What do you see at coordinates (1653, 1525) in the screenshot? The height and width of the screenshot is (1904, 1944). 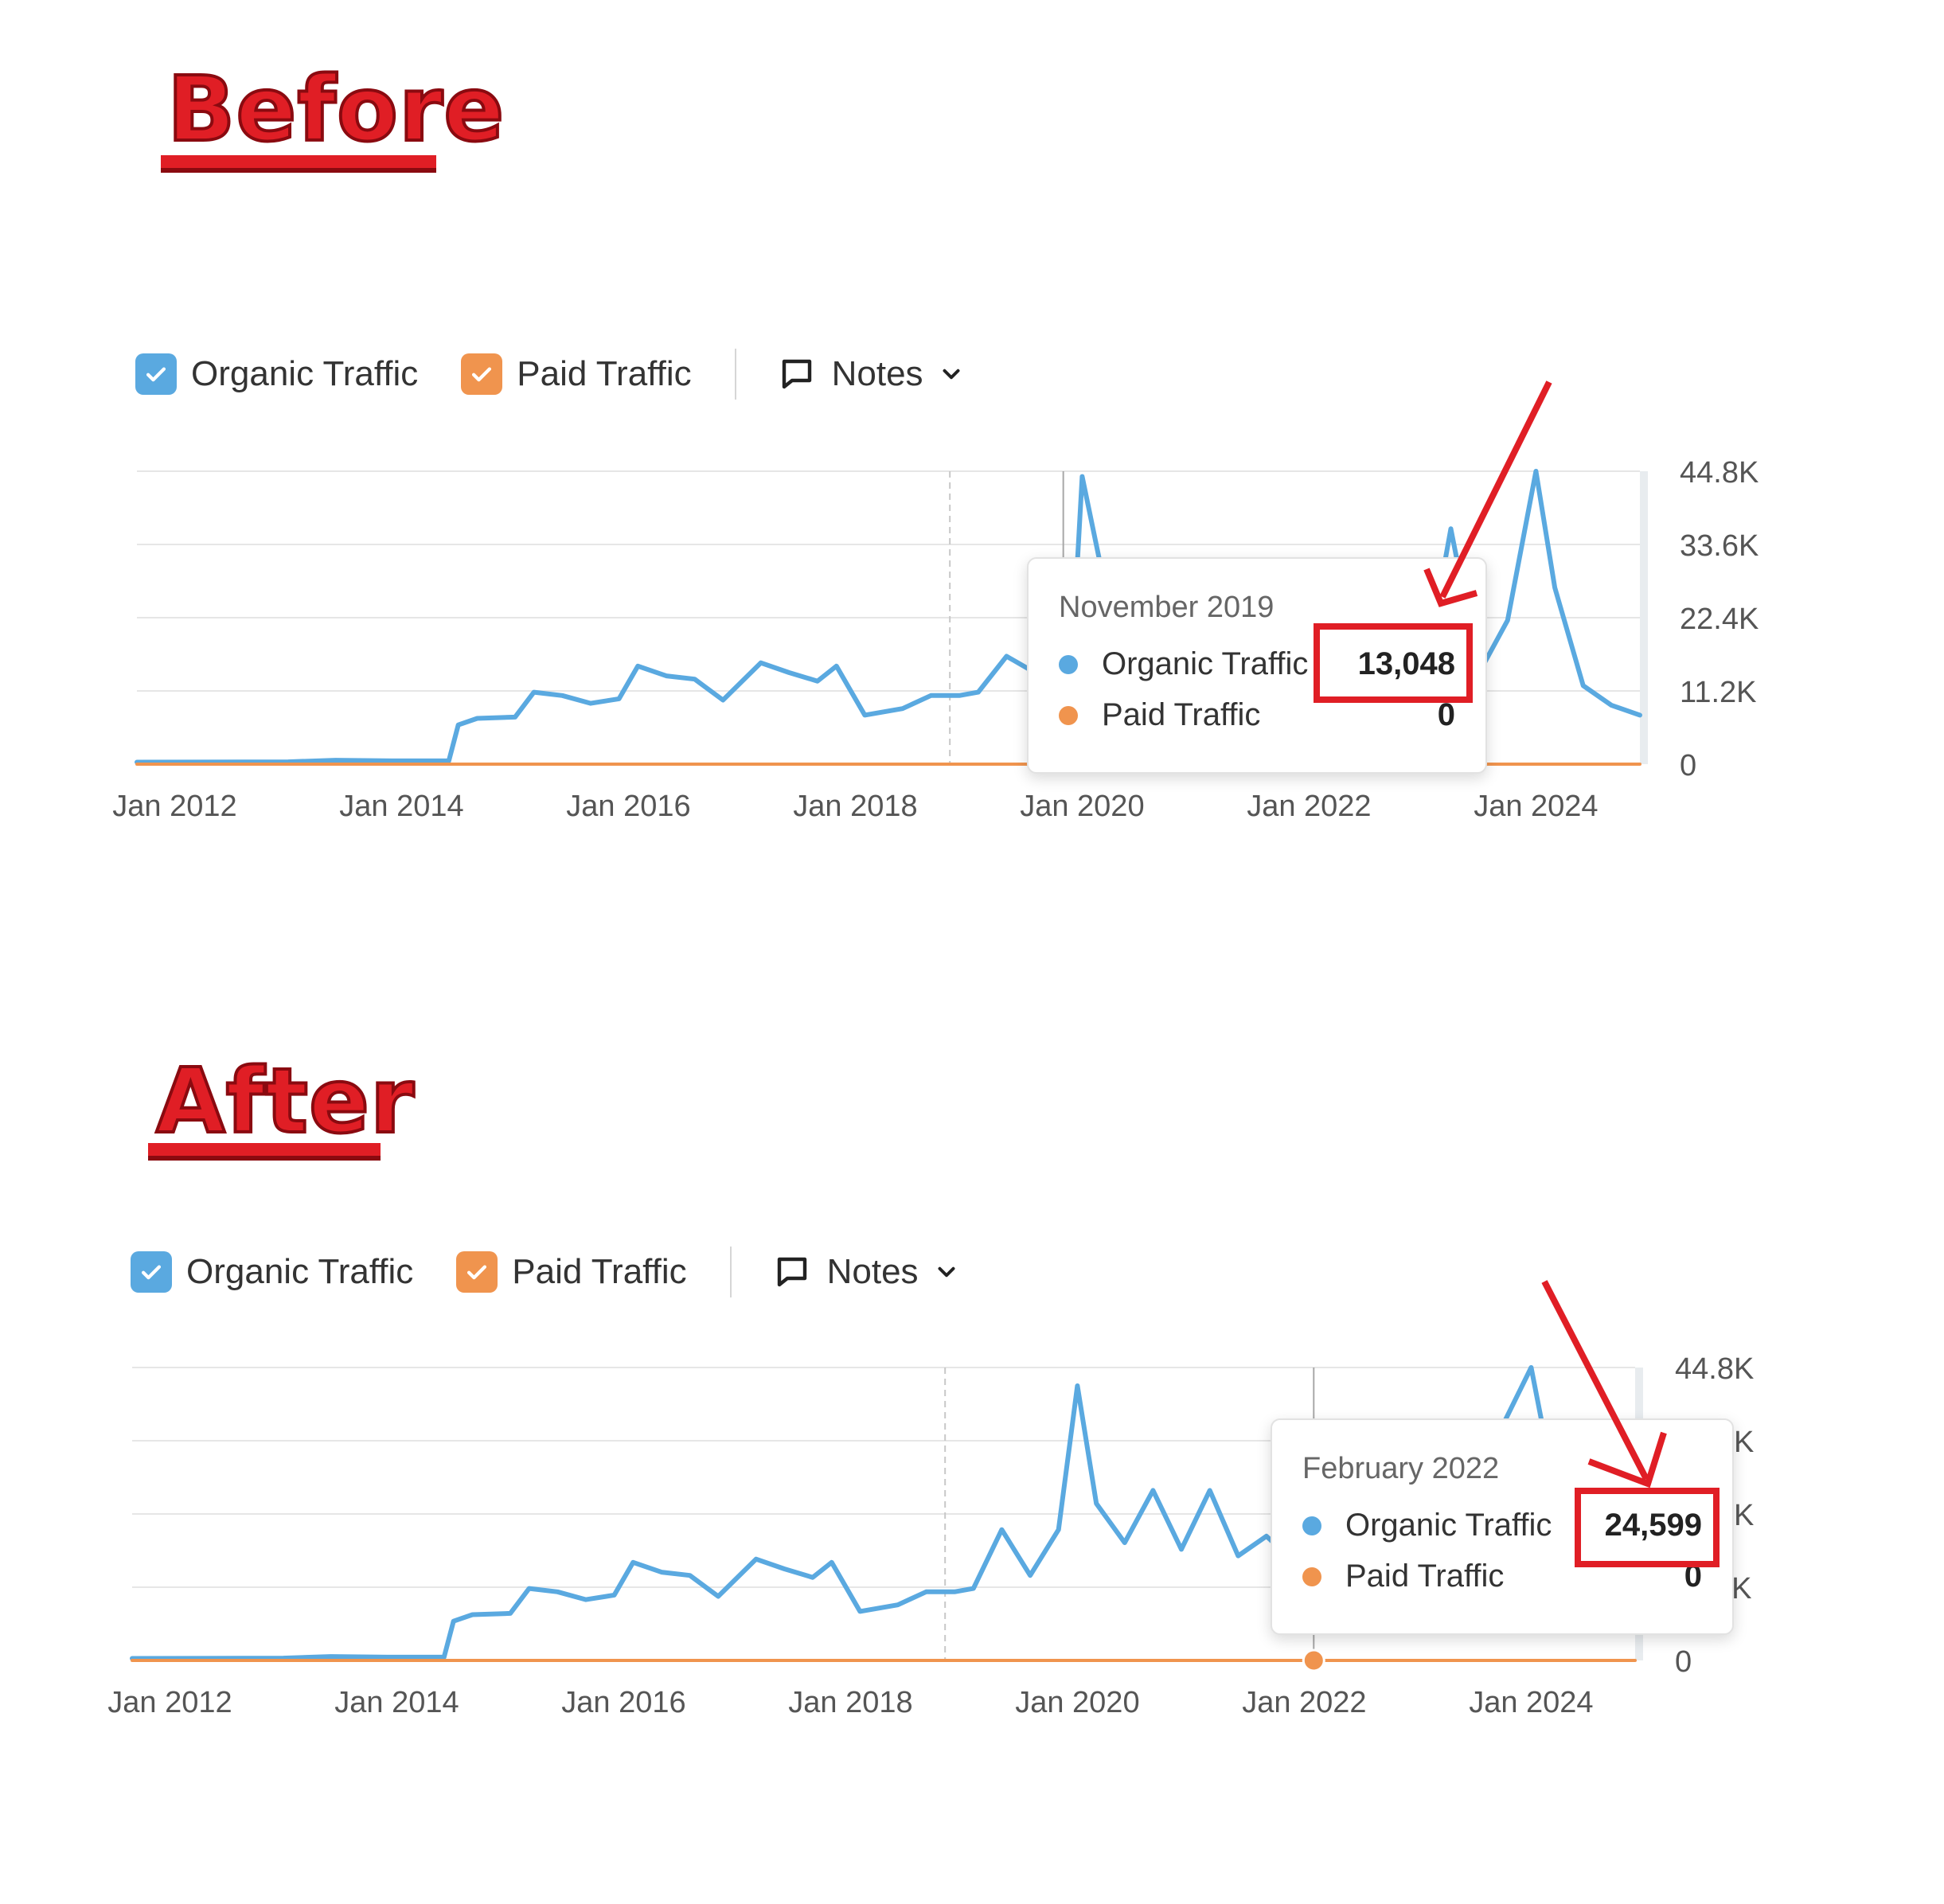 I see `tooltip-organic-value: 24,599` at bounding box center [1653, 1525].